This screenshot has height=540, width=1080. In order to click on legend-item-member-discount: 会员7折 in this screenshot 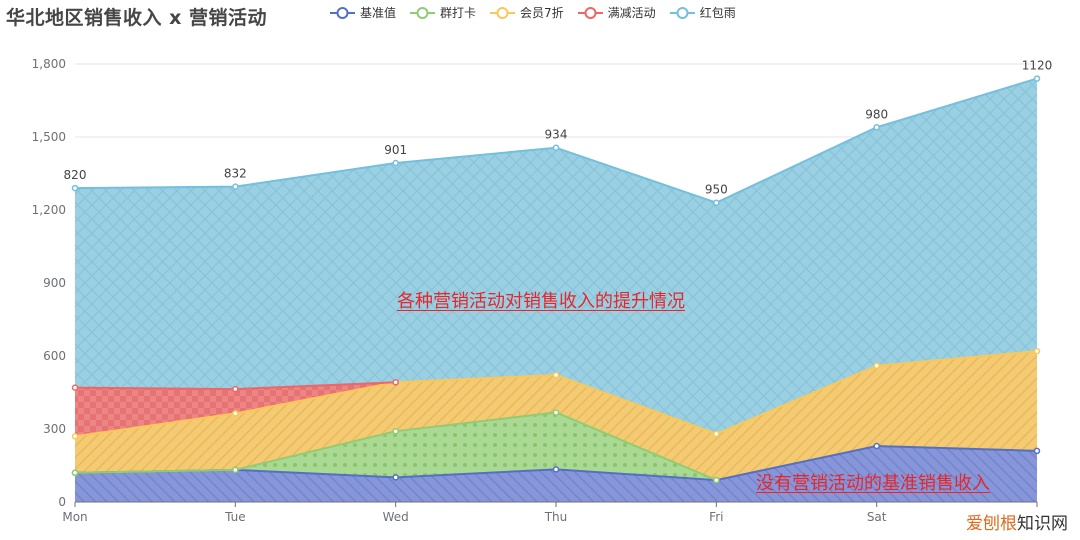, I will do `click(527, 12)`.